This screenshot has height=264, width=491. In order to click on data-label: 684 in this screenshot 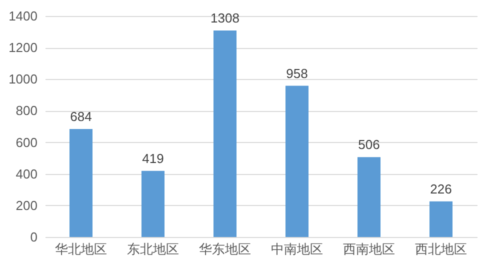, I will do `click(81, 116)`.